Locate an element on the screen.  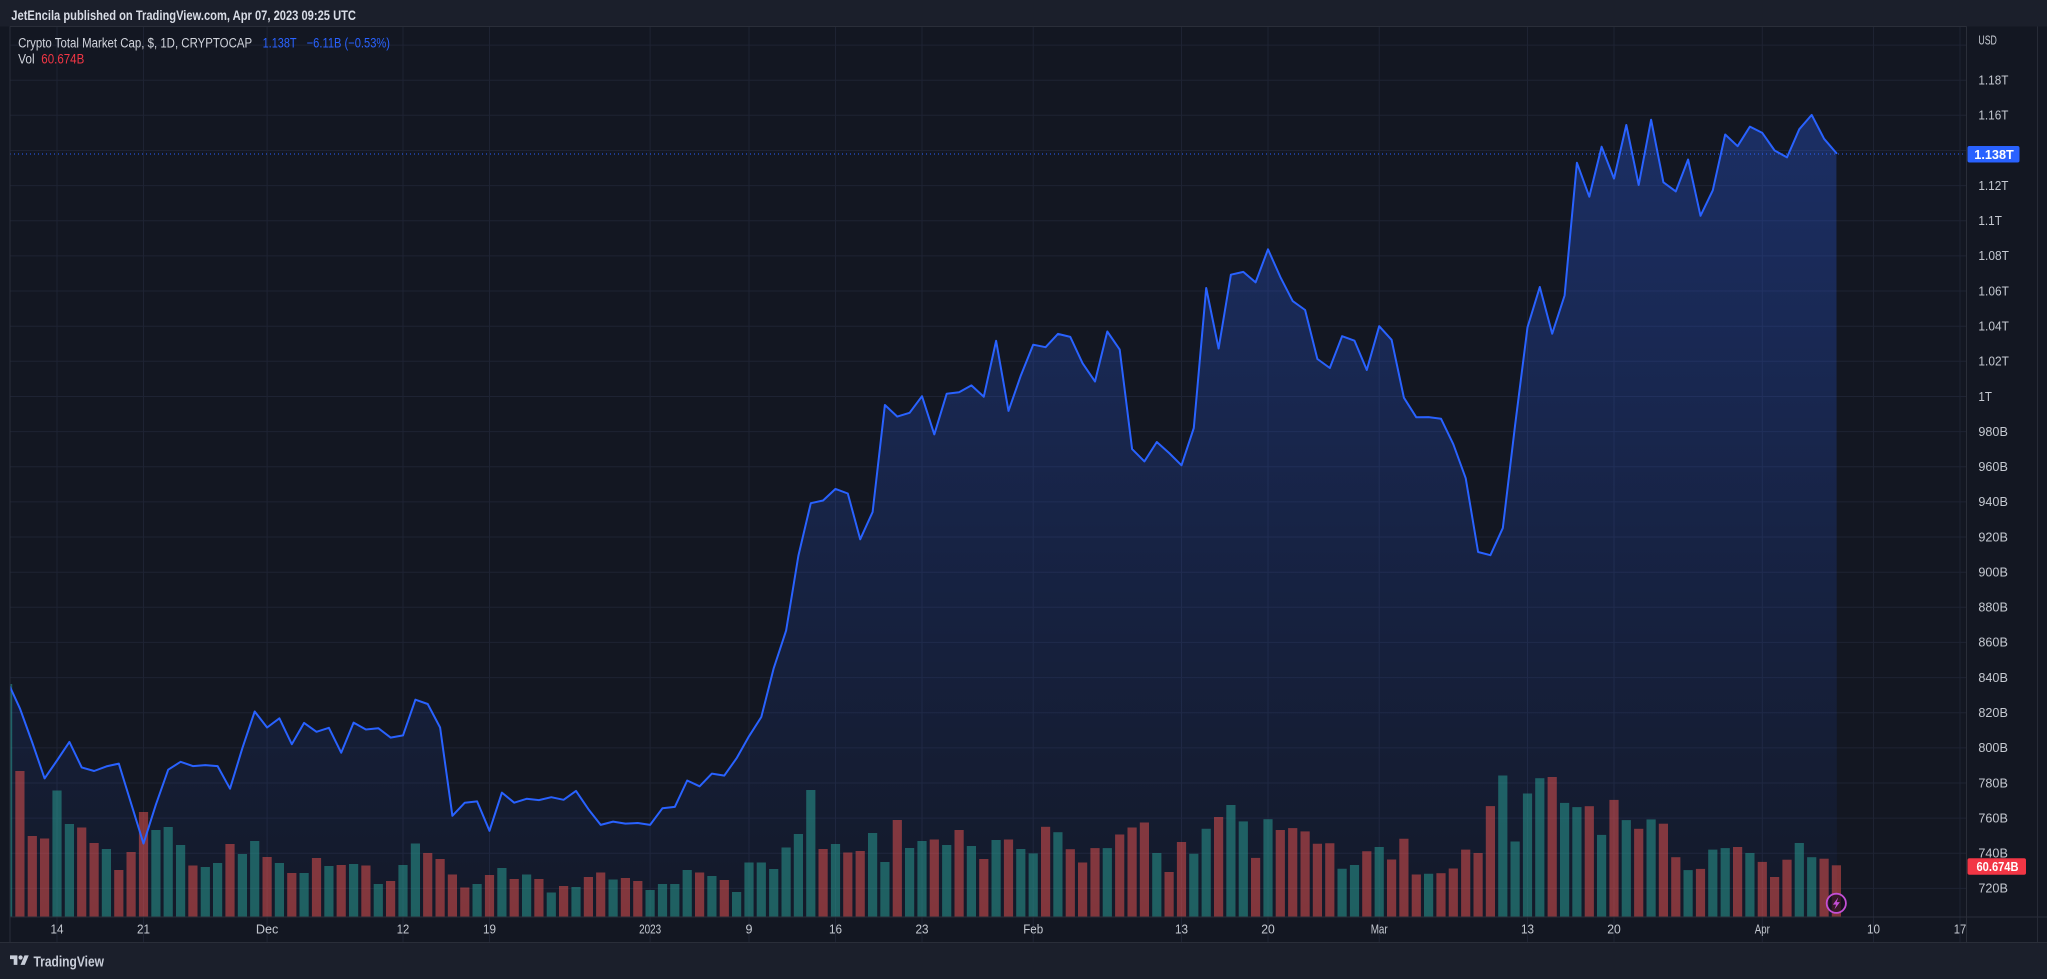
svg-text: 23 is located at coordinates (922, 929).